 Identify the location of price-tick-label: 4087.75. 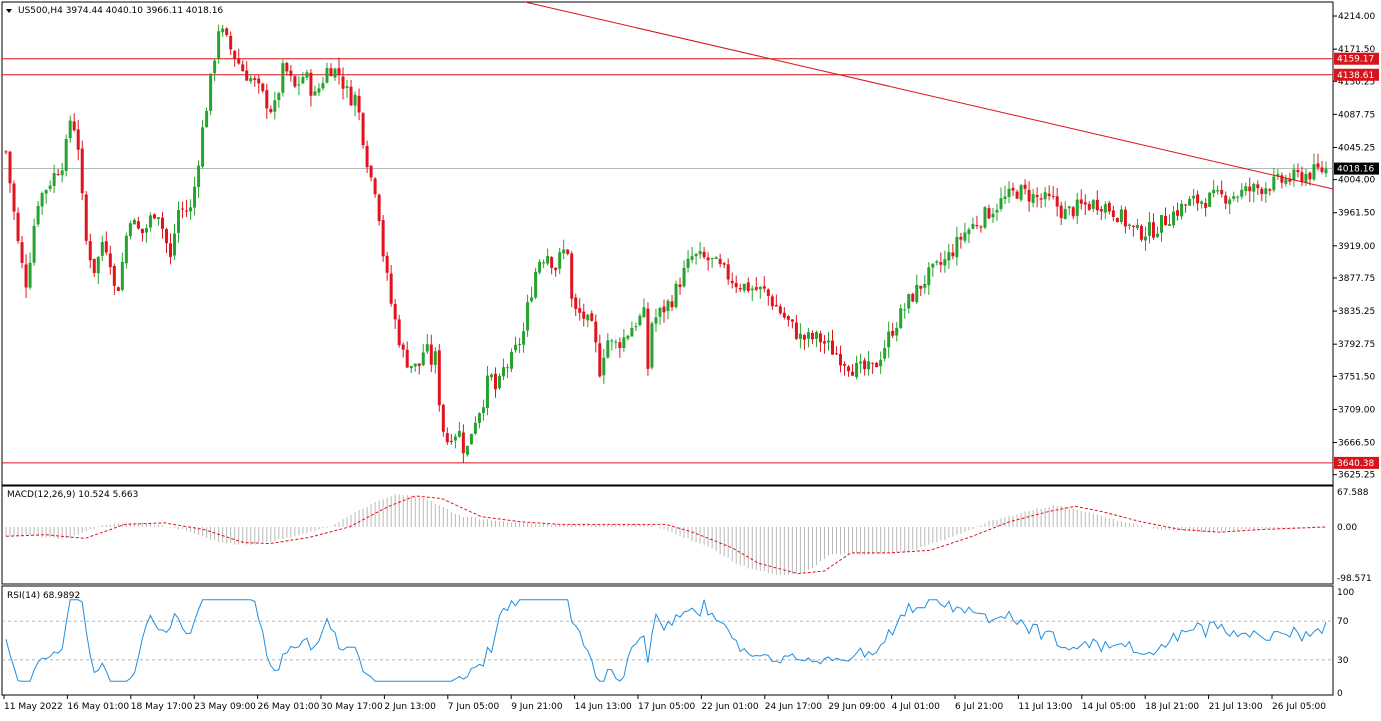
(1356, 115).